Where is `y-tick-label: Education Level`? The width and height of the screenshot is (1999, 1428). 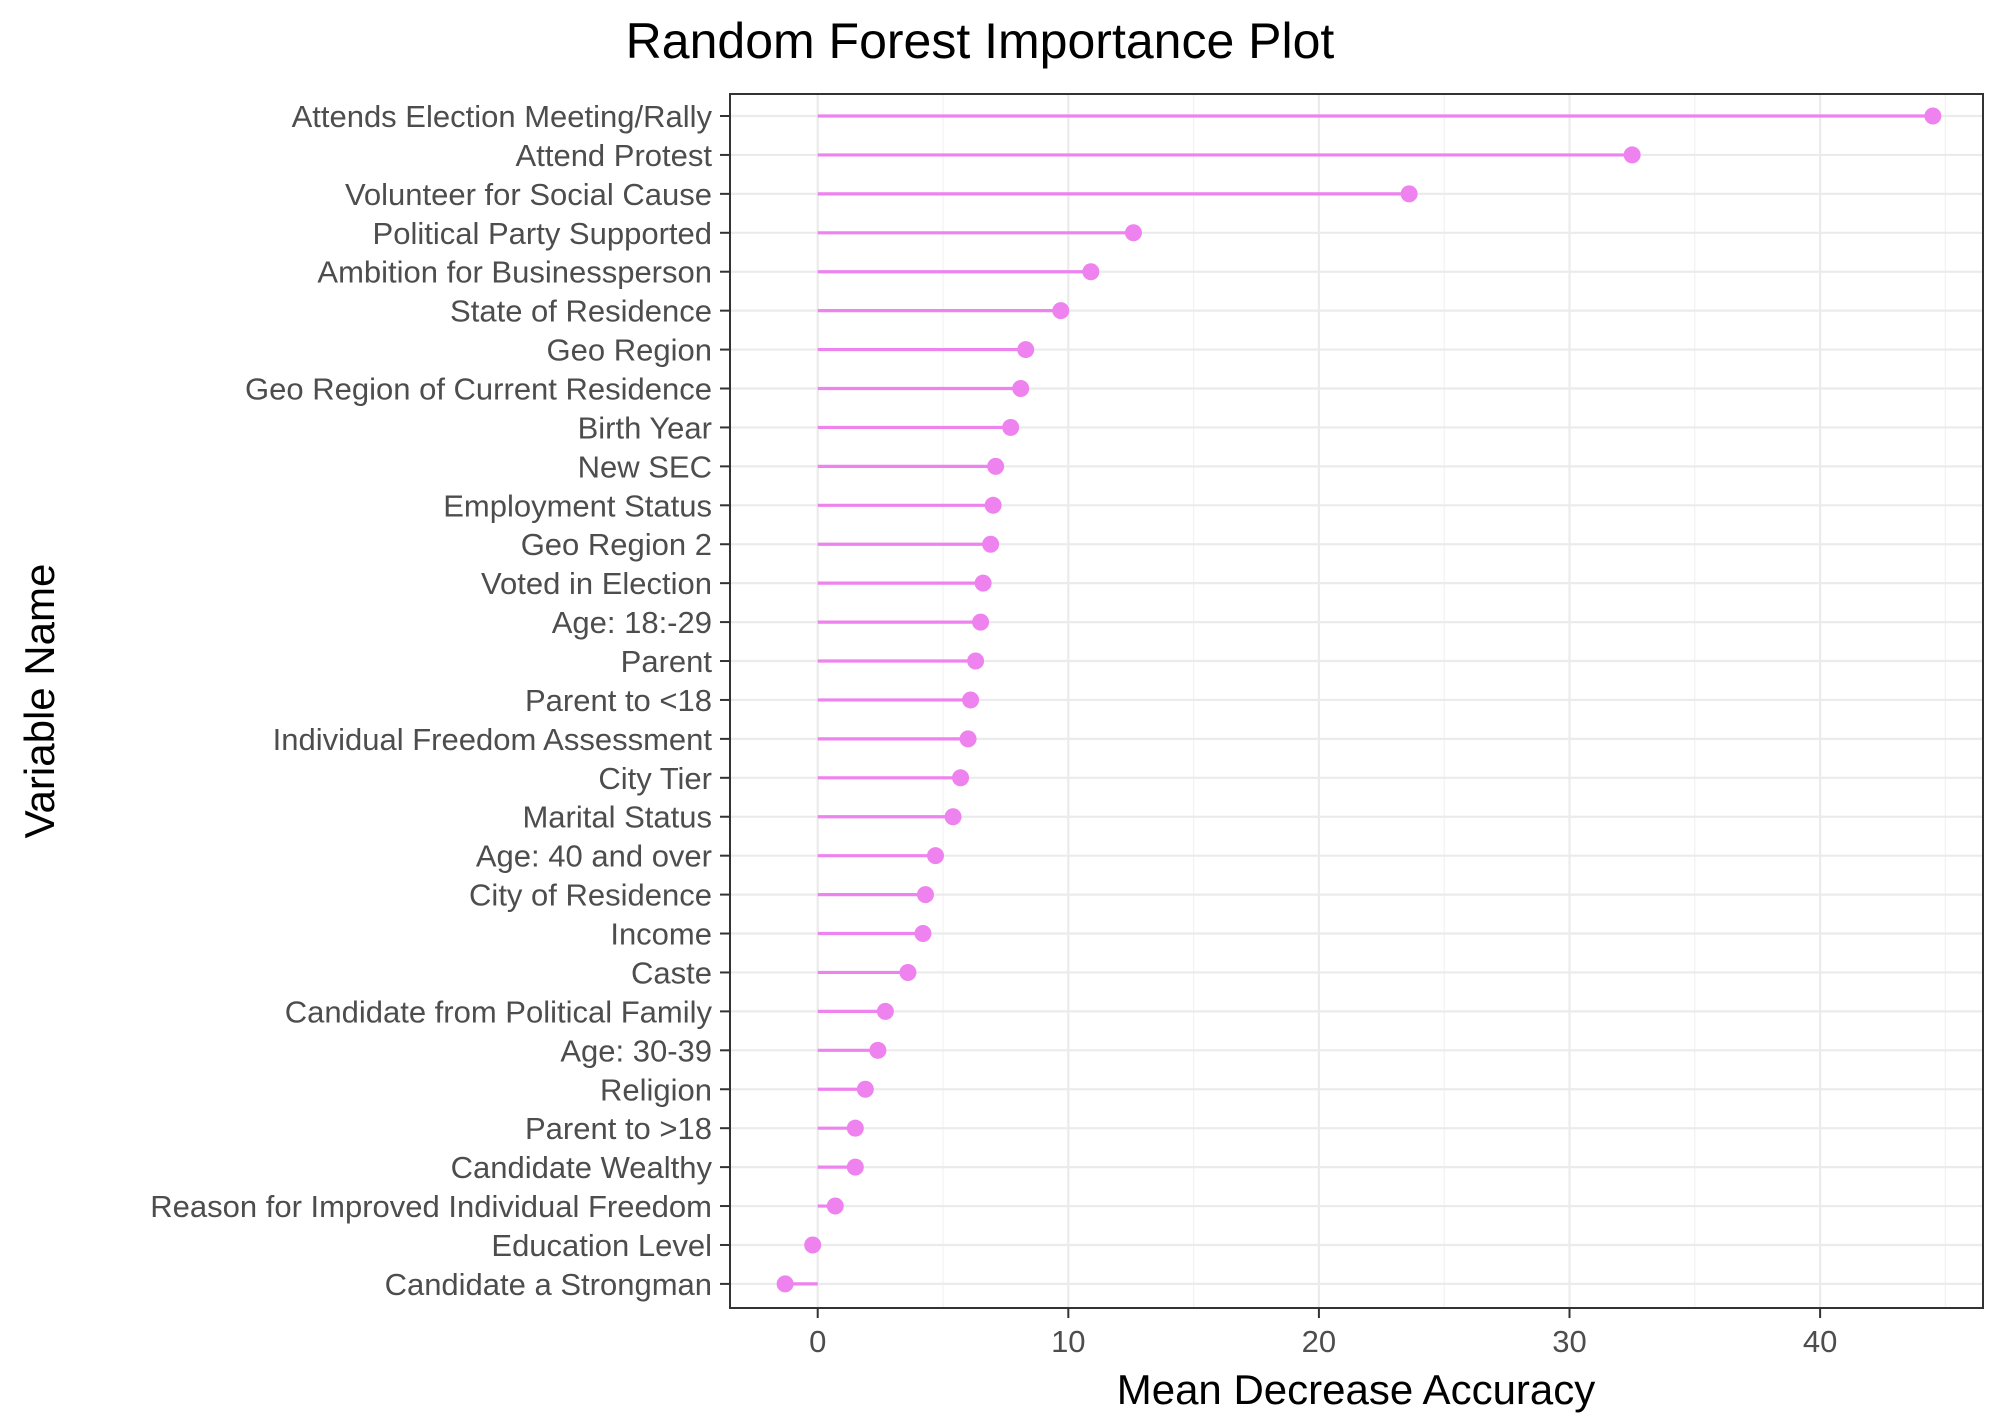 y-tick-label: Education Level is located at coordinates (601, 1245).